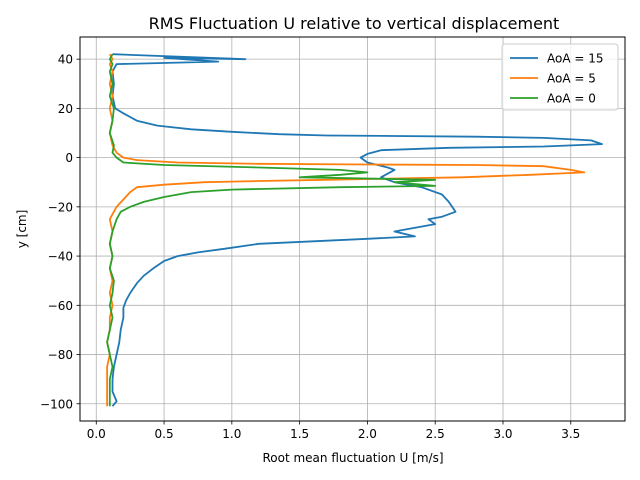  Describe the element at coordinates (502, 434) in the screenshot. I see `x-tick-label: 3.0` at that location.